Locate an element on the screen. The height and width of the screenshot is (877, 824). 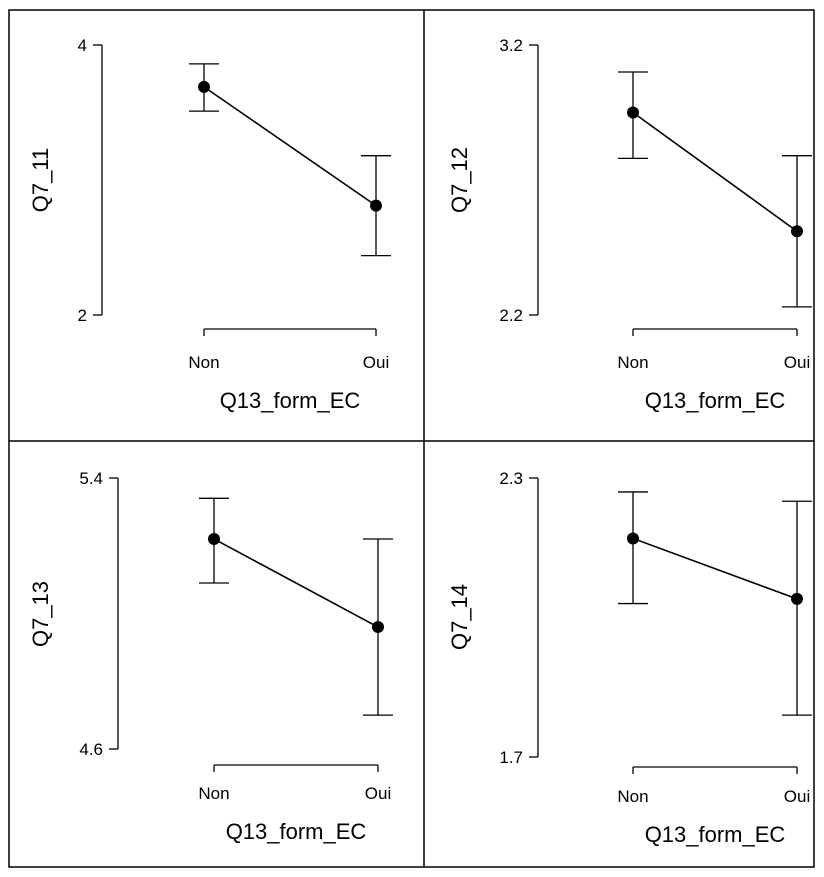
y-axis-label: Q7_13 is located at coordinates (40, 614).